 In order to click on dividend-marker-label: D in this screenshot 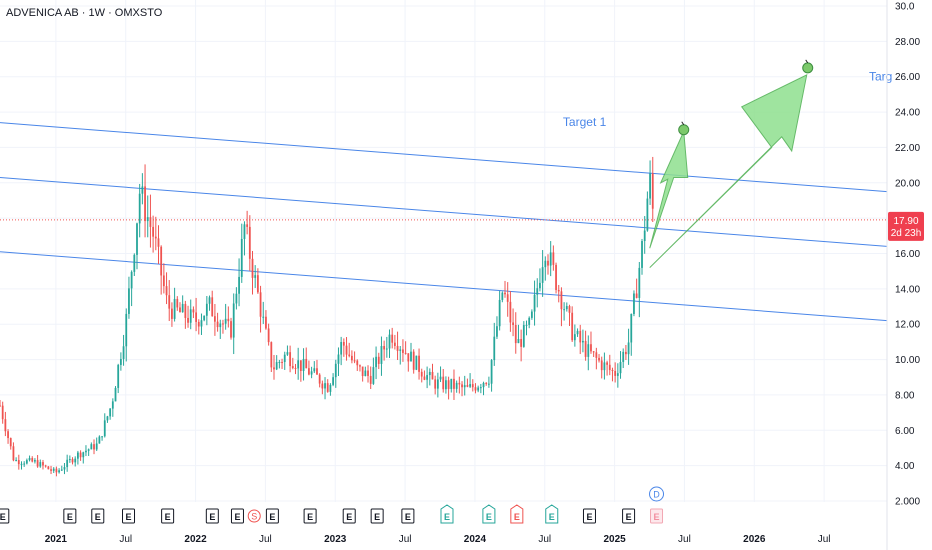, I will do `click(656, 495)`.